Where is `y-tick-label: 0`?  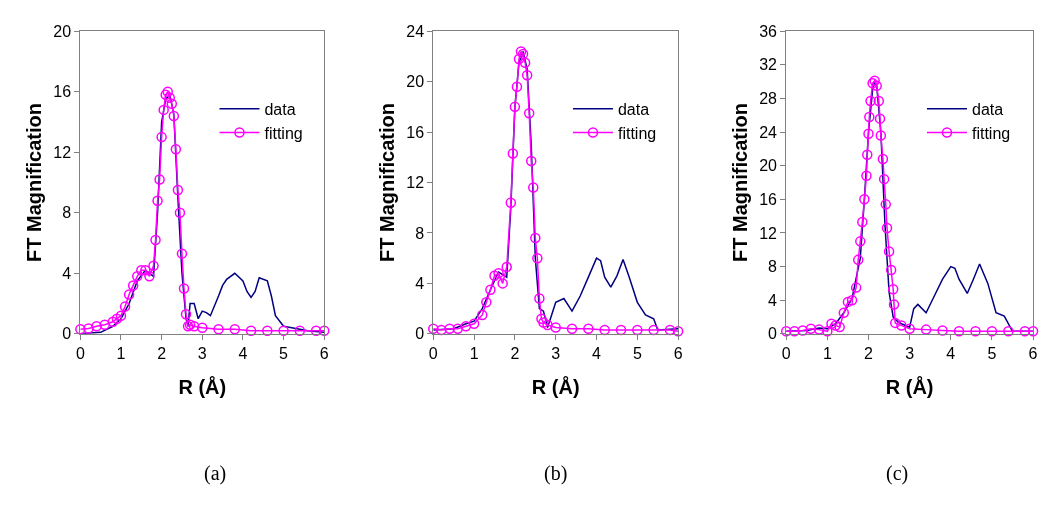 y-tick-label: 0 is located at coordinates (773, 334).